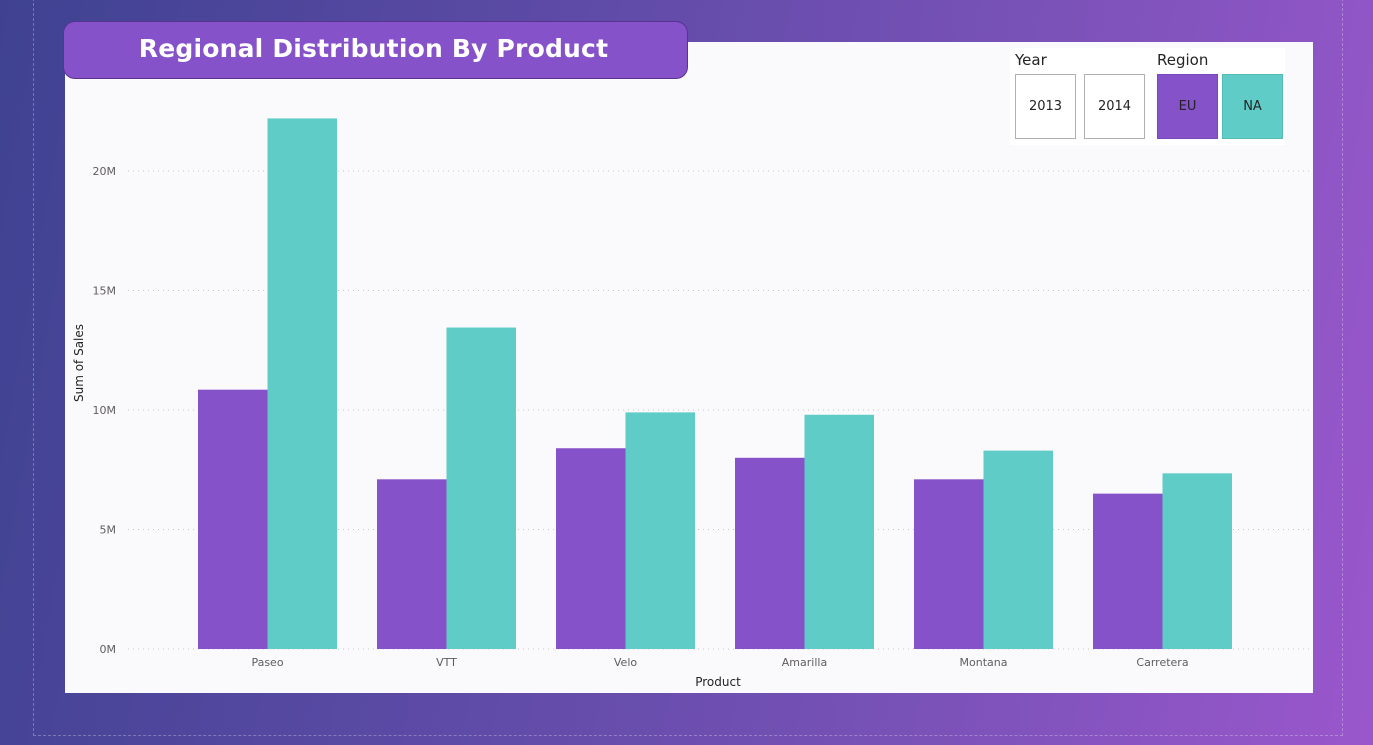  Describe the element at coordinates (481, 488) in the screenshot. I see `bar-na-vtt` at that location.